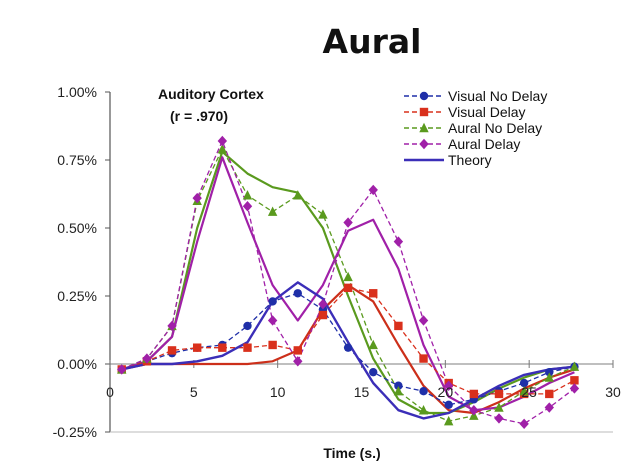 This screenshot has width=634, height=466. What do you see at coordinates (484, 144) in the screenshot?
I see `legend-label-aural-delay: Aural Delay` at bounding box center [484, 144].